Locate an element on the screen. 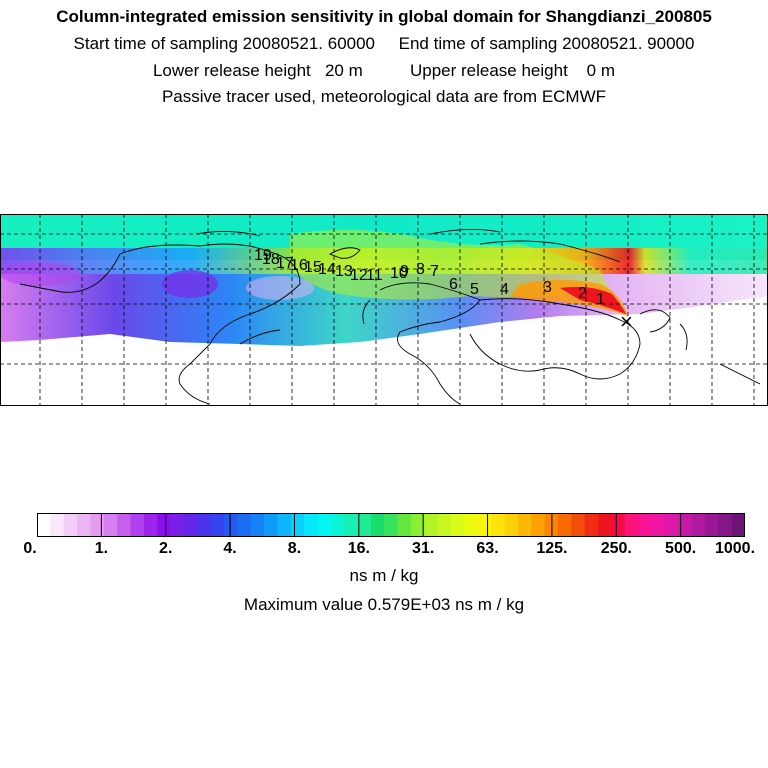 Image resolution: width=768 pixels, height=768 pixels. colorbar-tick-label: 8. is located at coordinates (294, 548).